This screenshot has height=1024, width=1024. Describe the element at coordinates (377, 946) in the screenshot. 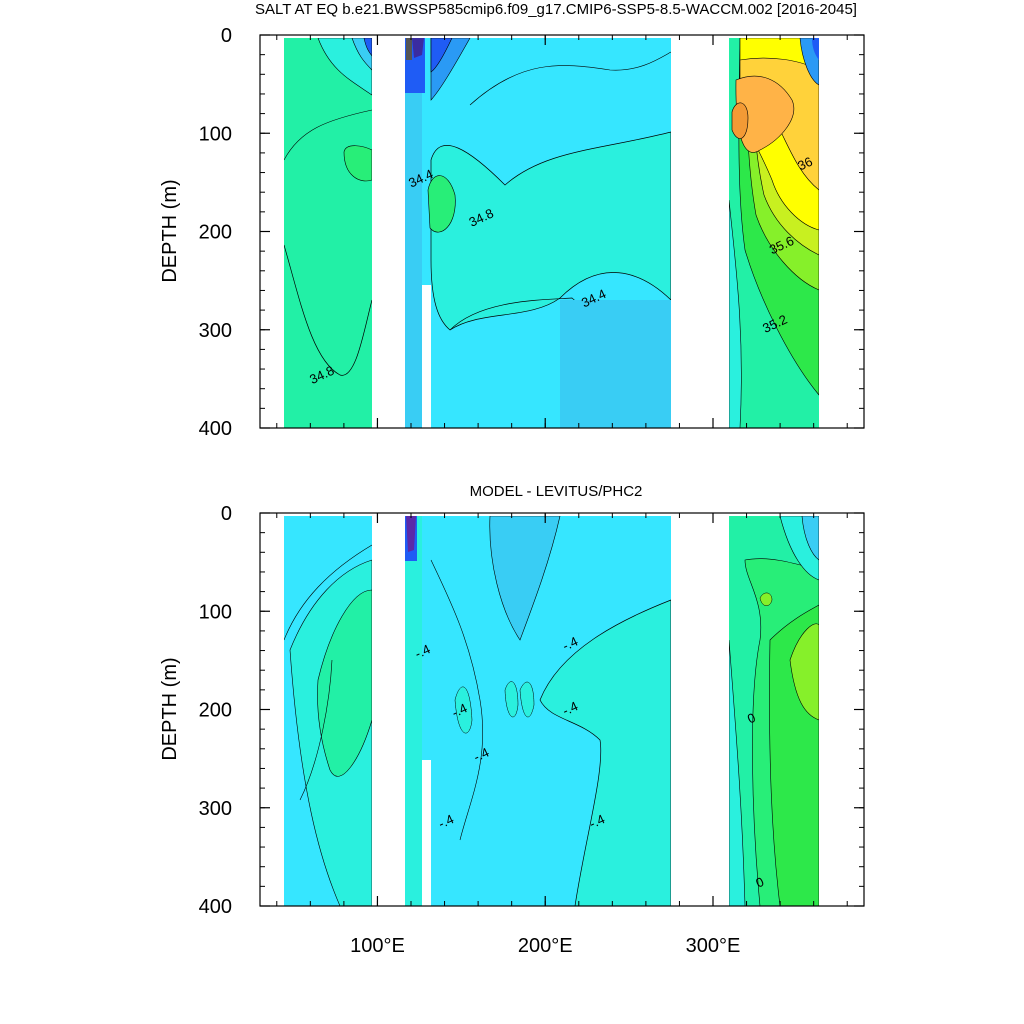

I see `difference-x-tick-label: 100°E` at that location.